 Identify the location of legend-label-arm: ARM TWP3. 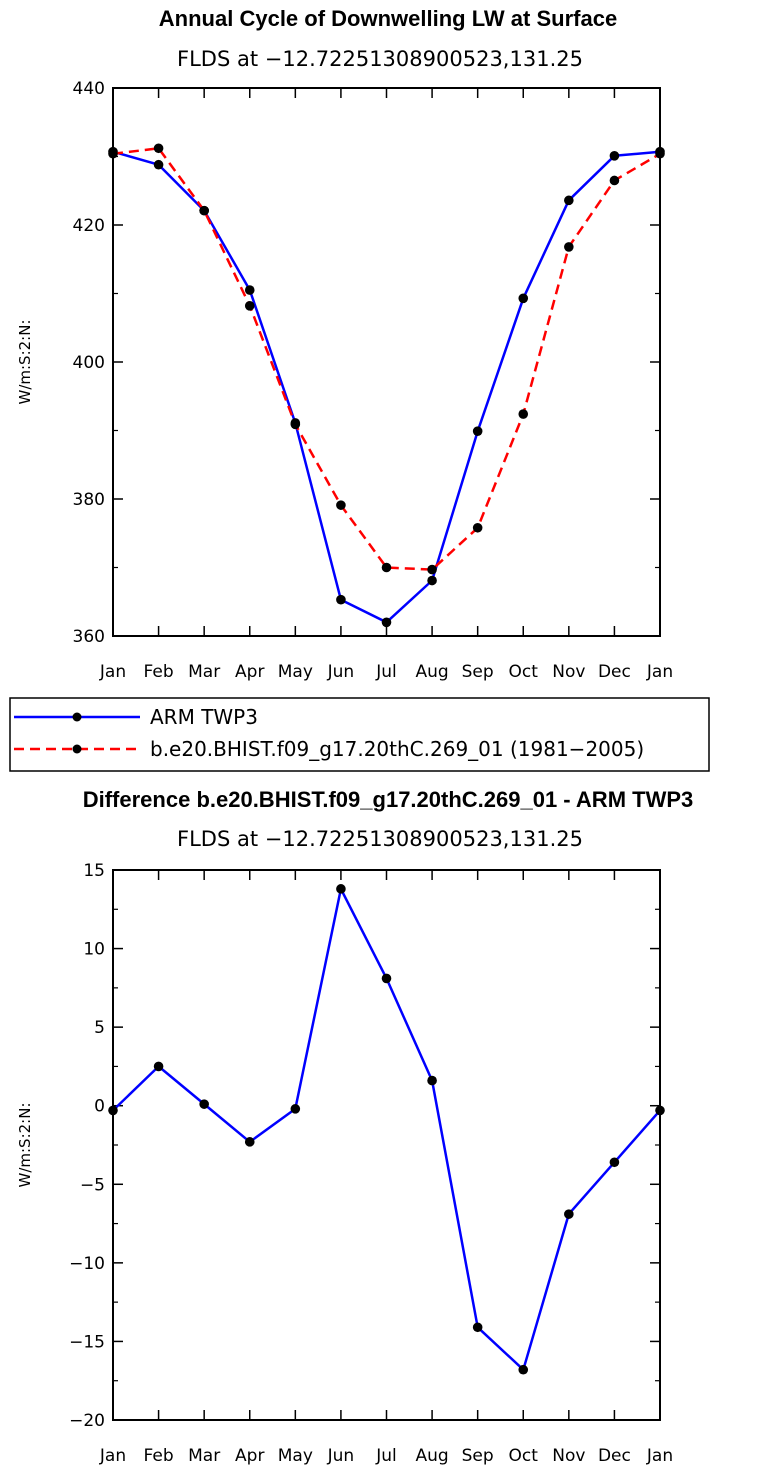
(204, 717).